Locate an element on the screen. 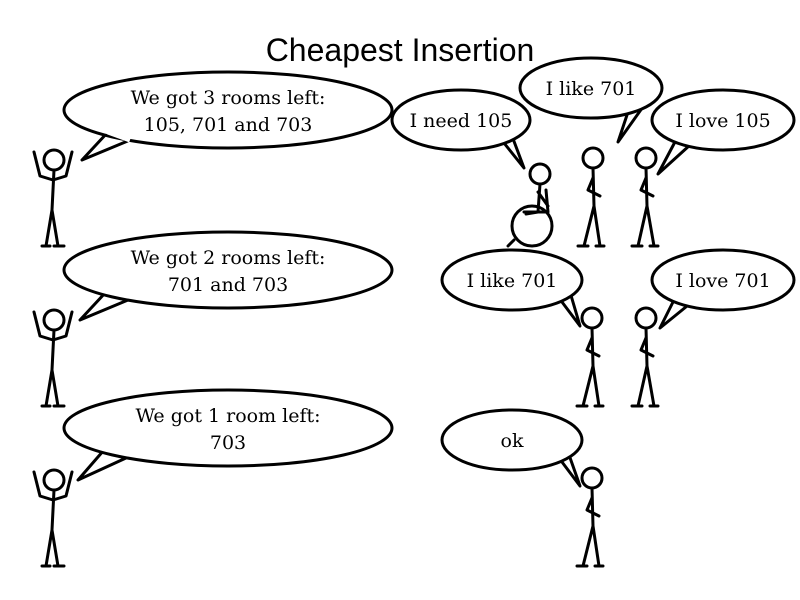  host-line-1: We got 1 room left: is located at coordinates (227, 416).